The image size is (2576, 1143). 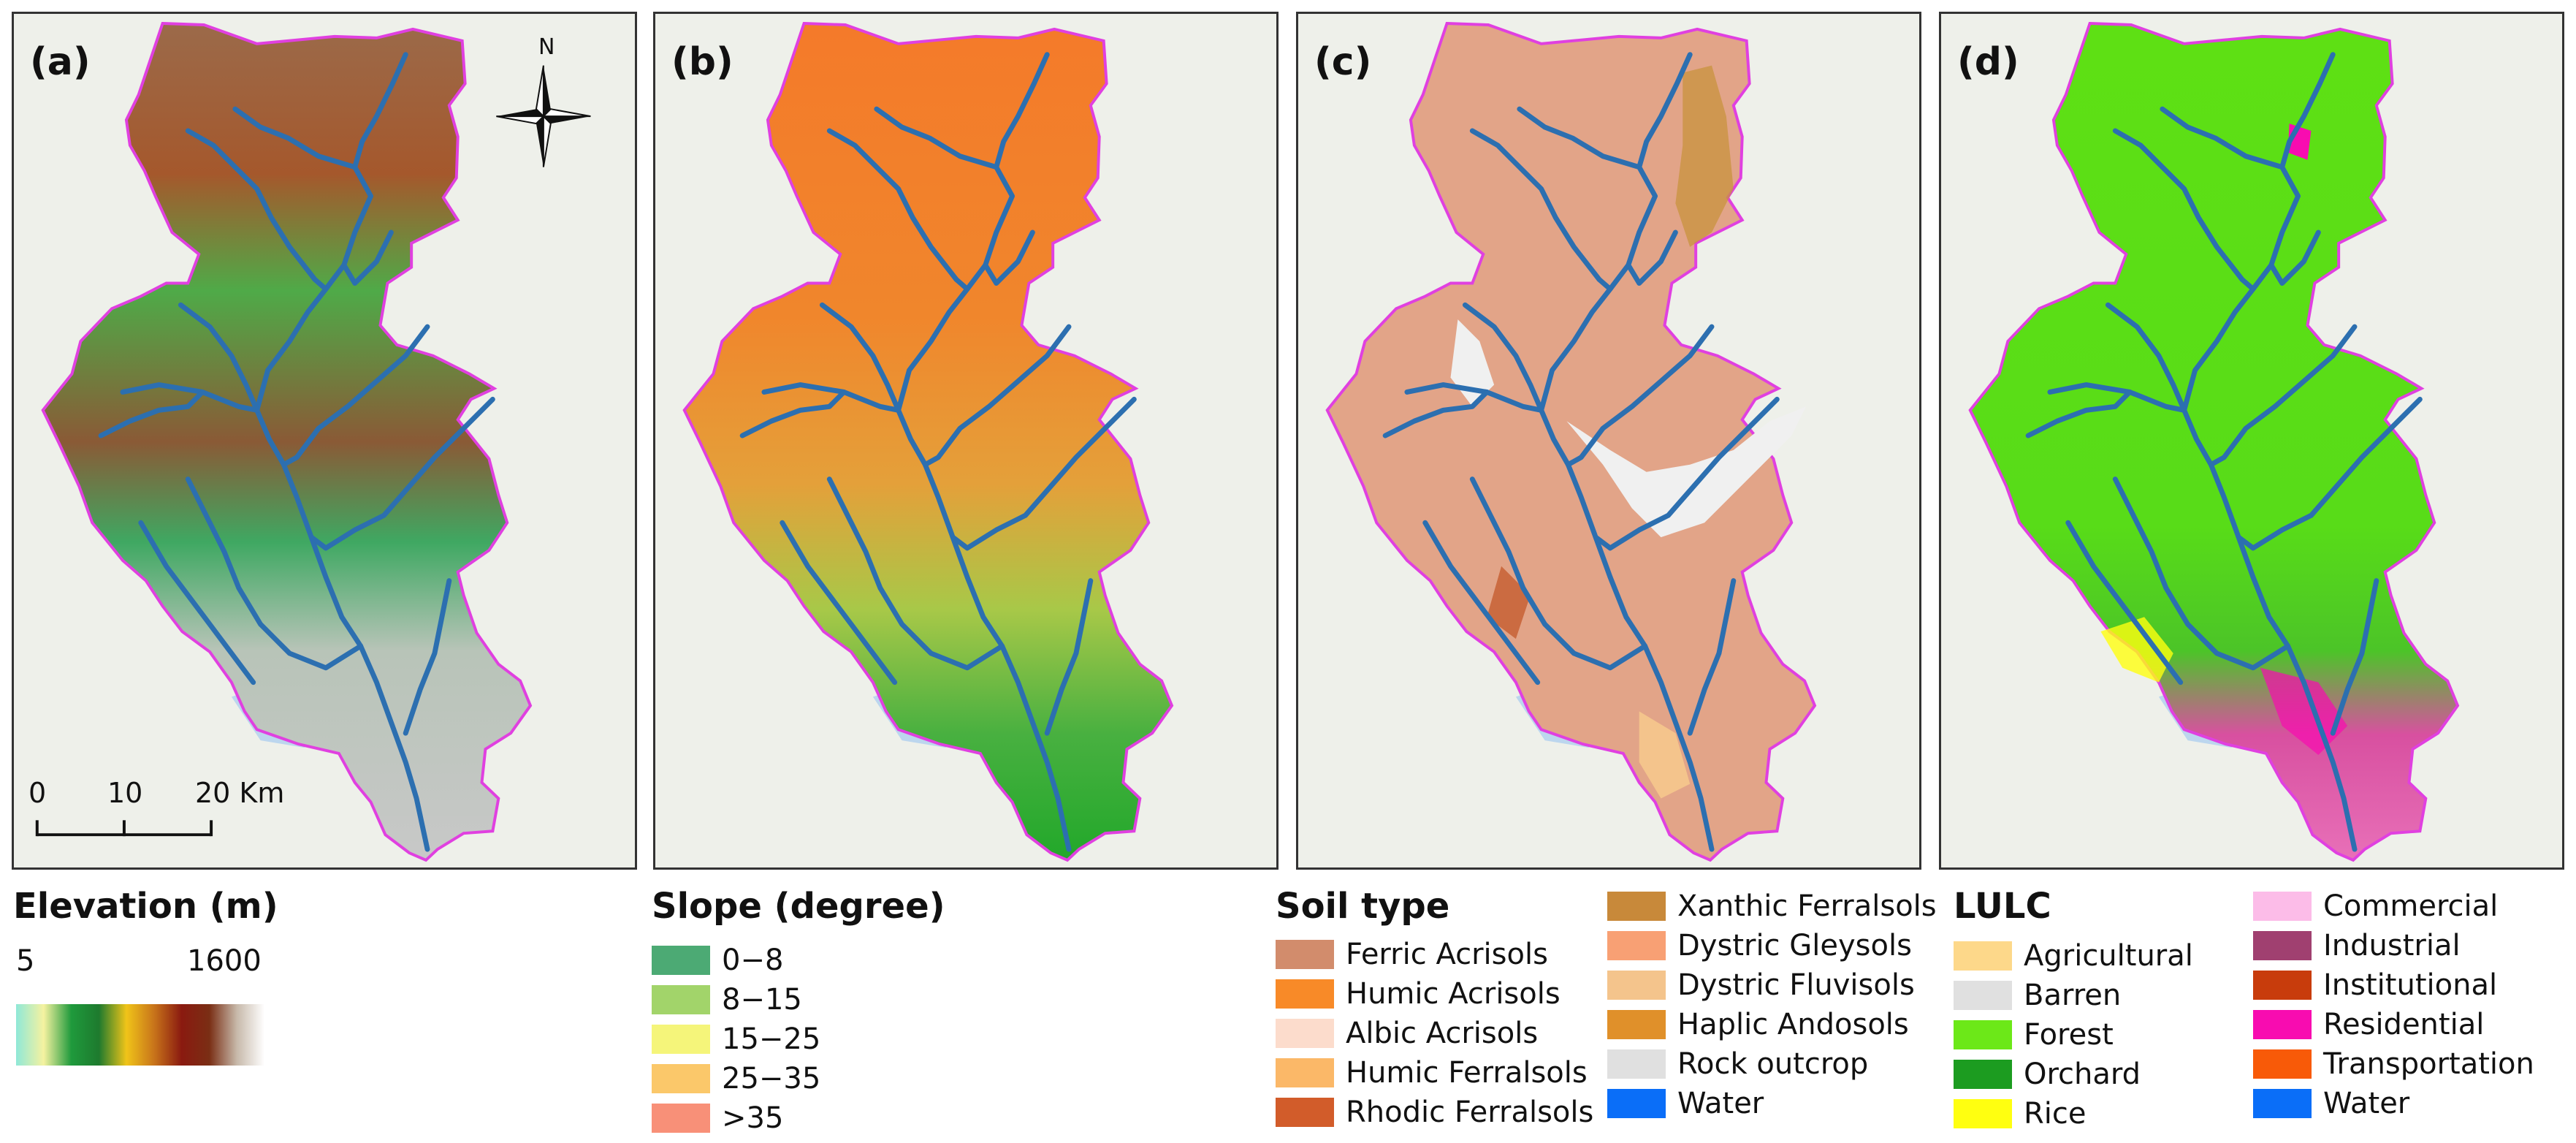 What do you see at coordinates (1687, 472) in the screenshot?
I see `rock-outcrop-area` at bounding box center [1687, 472].